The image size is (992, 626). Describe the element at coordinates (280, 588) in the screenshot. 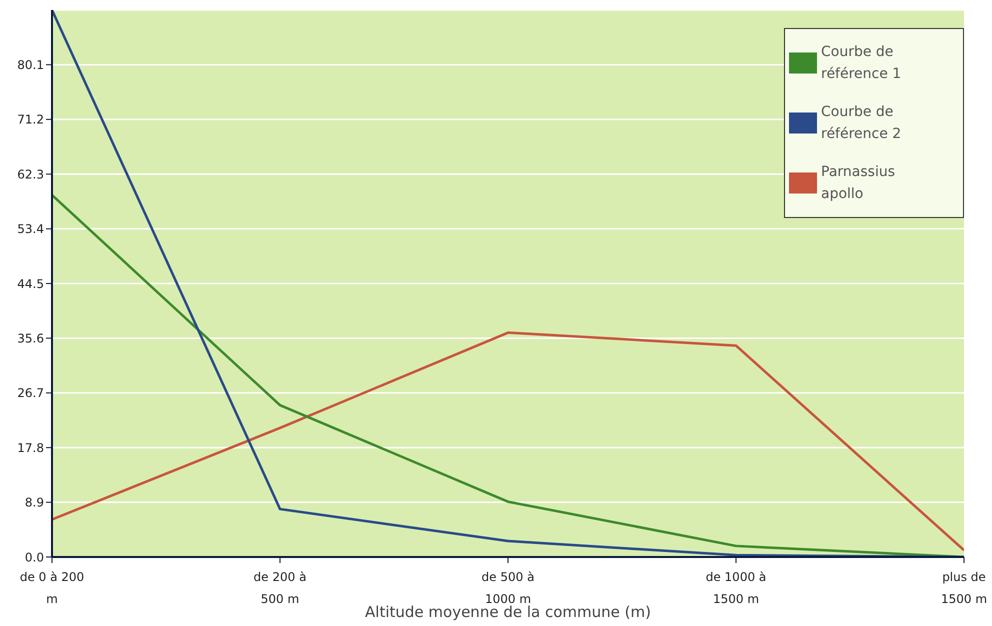

I see `x-tick-label: de 200 à 500 m` at that location.